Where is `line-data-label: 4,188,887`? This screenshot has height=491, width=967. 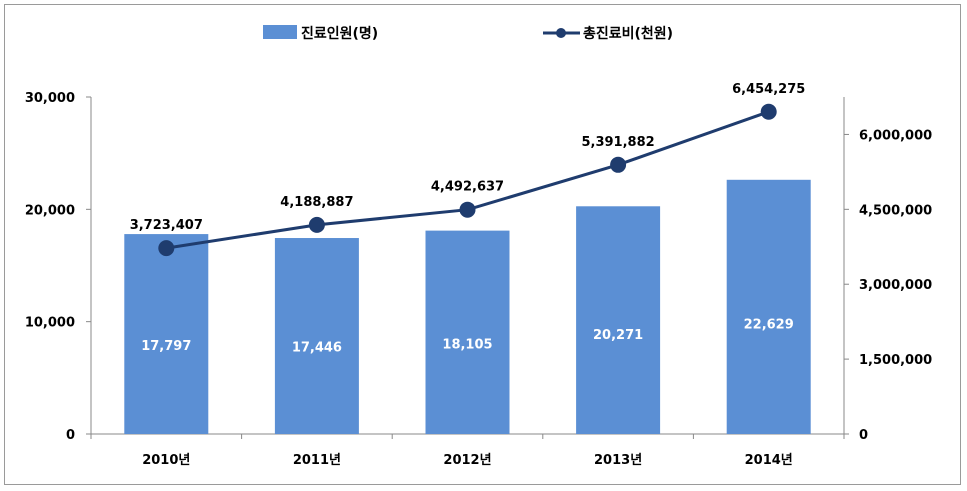
line-data-label: 4,188,887 is located at coordinates (316, 202).